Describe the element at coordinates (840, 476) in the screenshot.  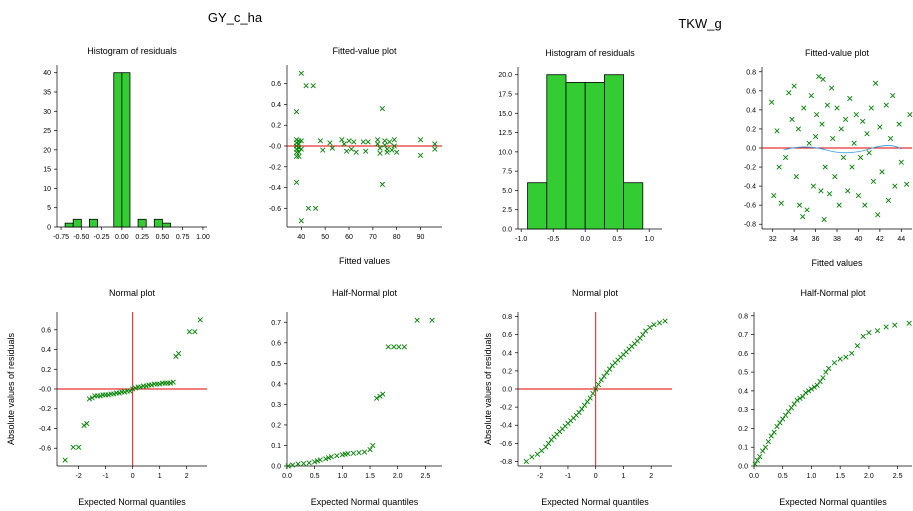
I see `x-tick-label: 1.5` at that location.